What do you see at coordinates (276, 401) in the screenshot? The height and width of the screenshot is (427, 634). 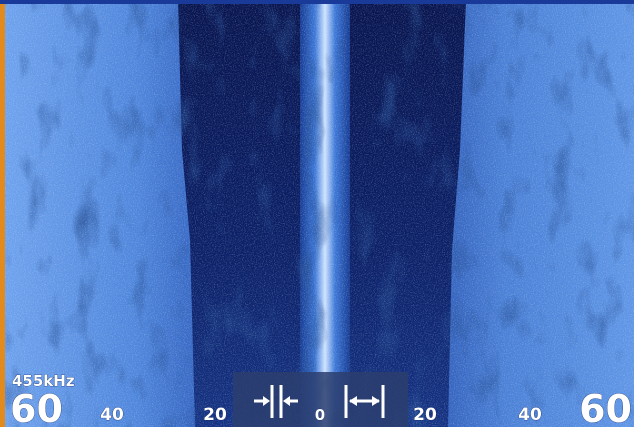 I see `zoom-out-button` at bounding box center [276, 401].